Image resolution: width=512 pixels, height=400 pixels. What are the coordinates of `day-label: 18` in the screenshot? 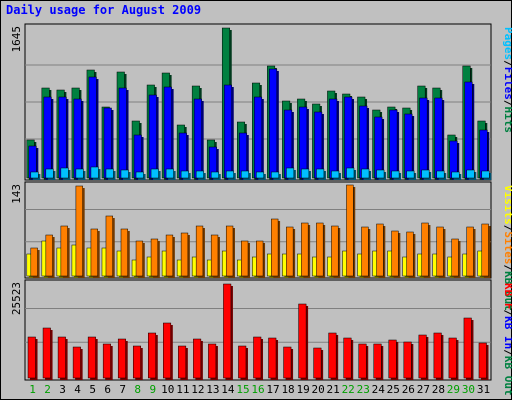 It's located at (287, 389).